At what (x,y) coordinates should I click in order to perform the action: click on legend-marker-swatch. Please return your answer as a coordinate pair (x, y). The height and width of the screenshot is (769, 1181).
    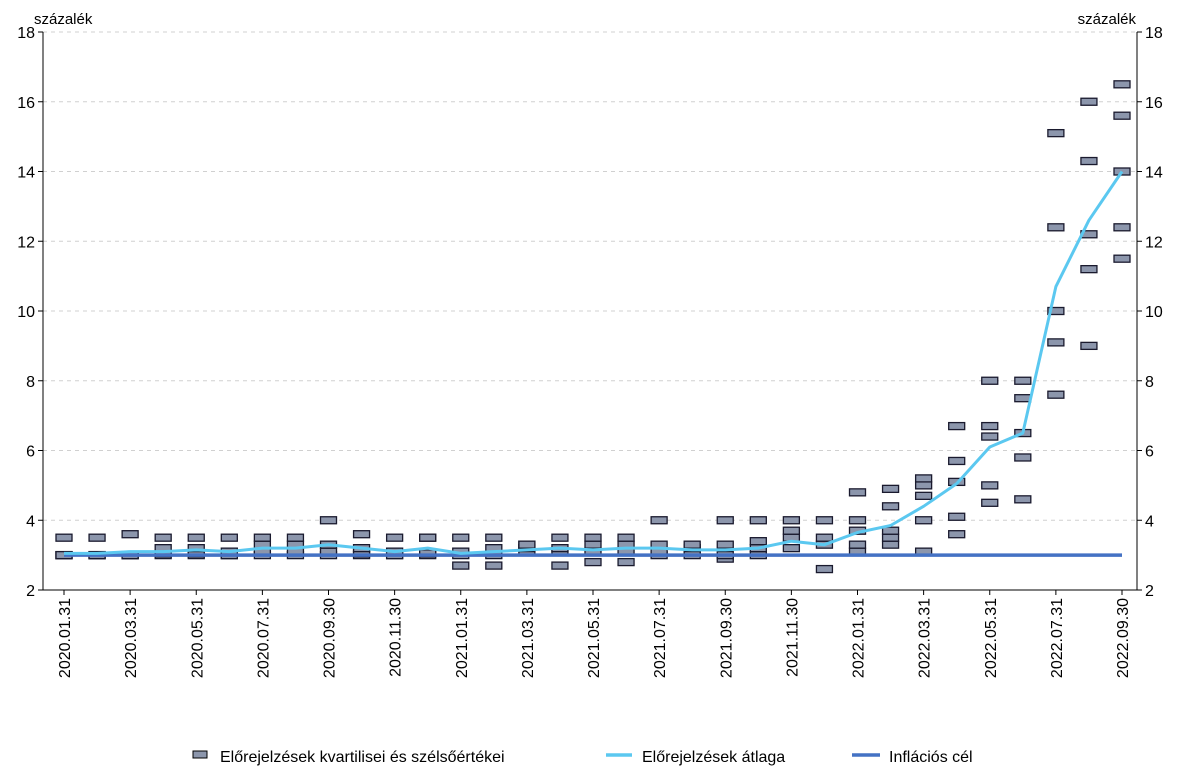
    Looking at the image, I should click on (200, 754).